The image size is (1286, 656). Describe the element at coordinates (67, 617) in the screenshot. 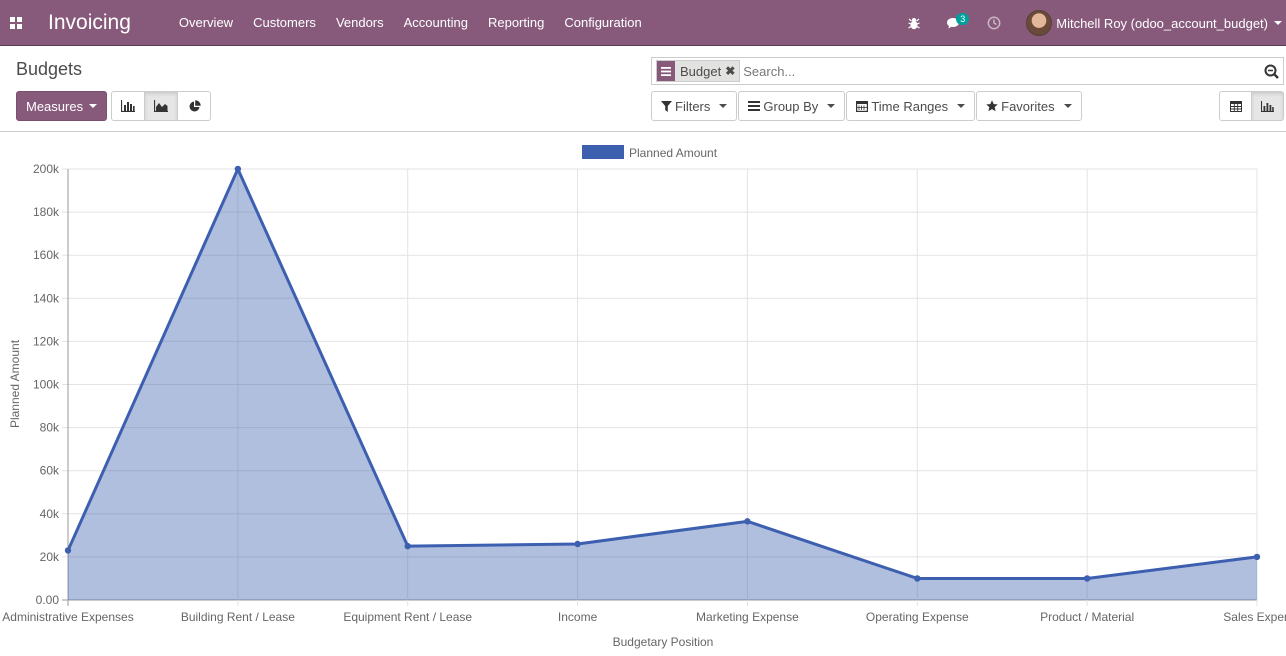

I see `x-tick-label: Administrative Expenses` at that location.